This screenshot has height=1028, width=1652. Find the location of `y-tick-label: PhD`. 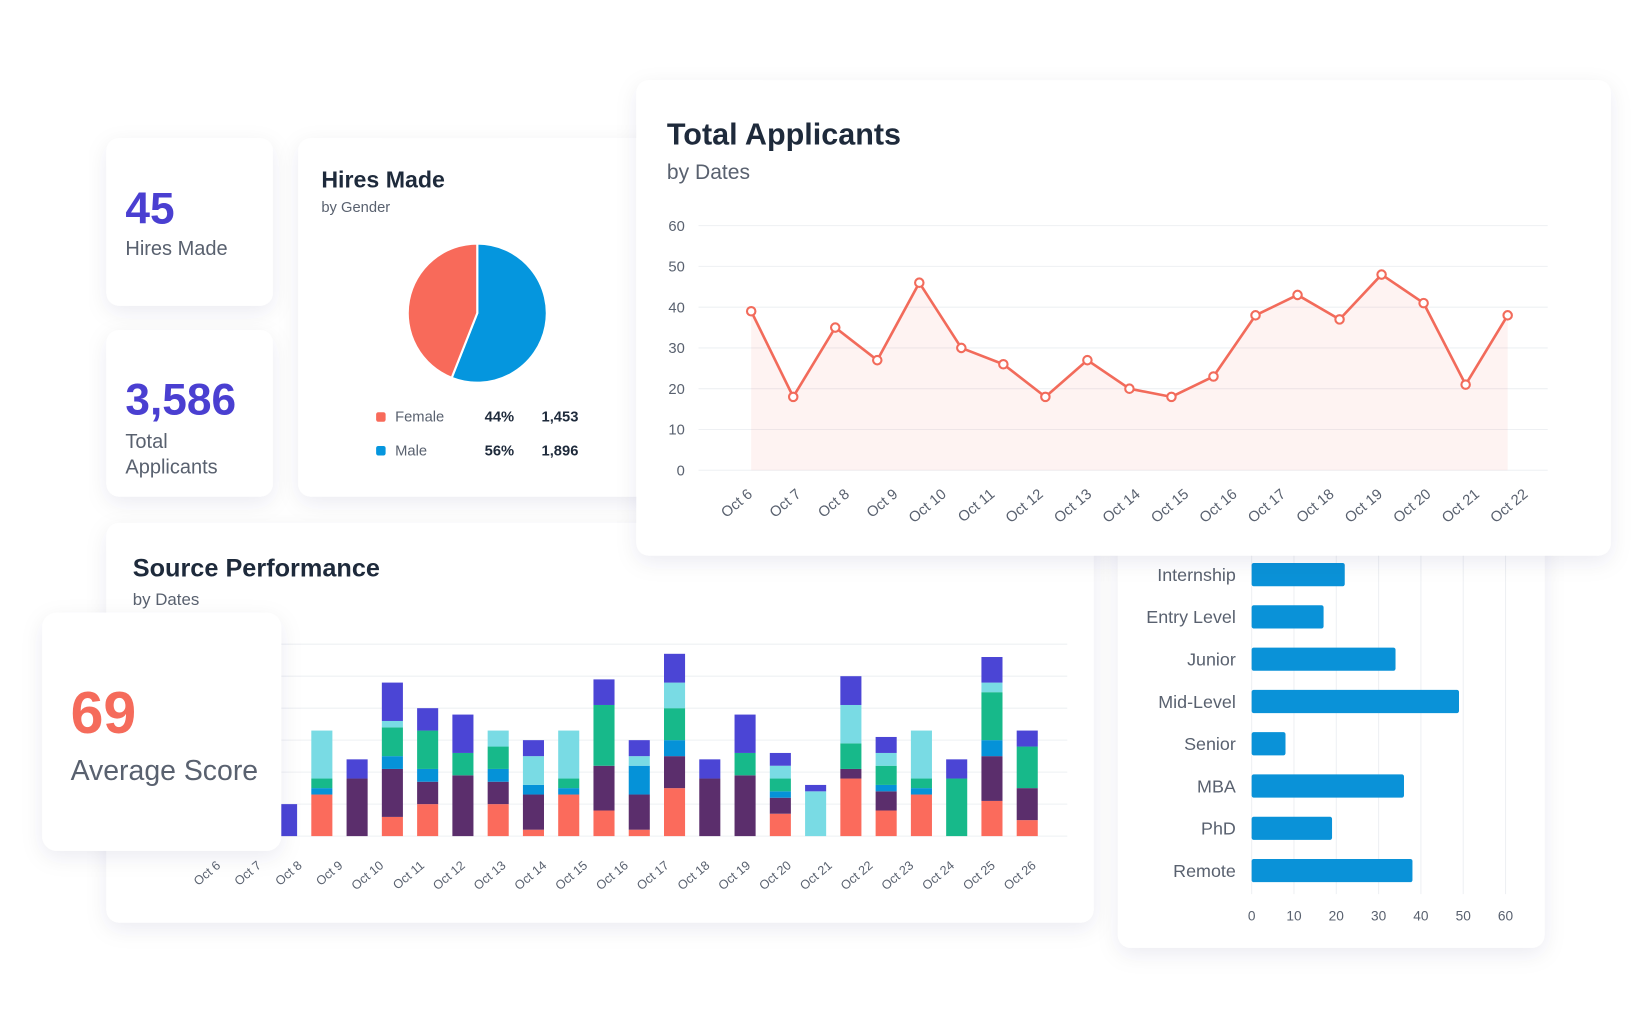

y-tick-label: PhD is located at coordinates (1218, 829).